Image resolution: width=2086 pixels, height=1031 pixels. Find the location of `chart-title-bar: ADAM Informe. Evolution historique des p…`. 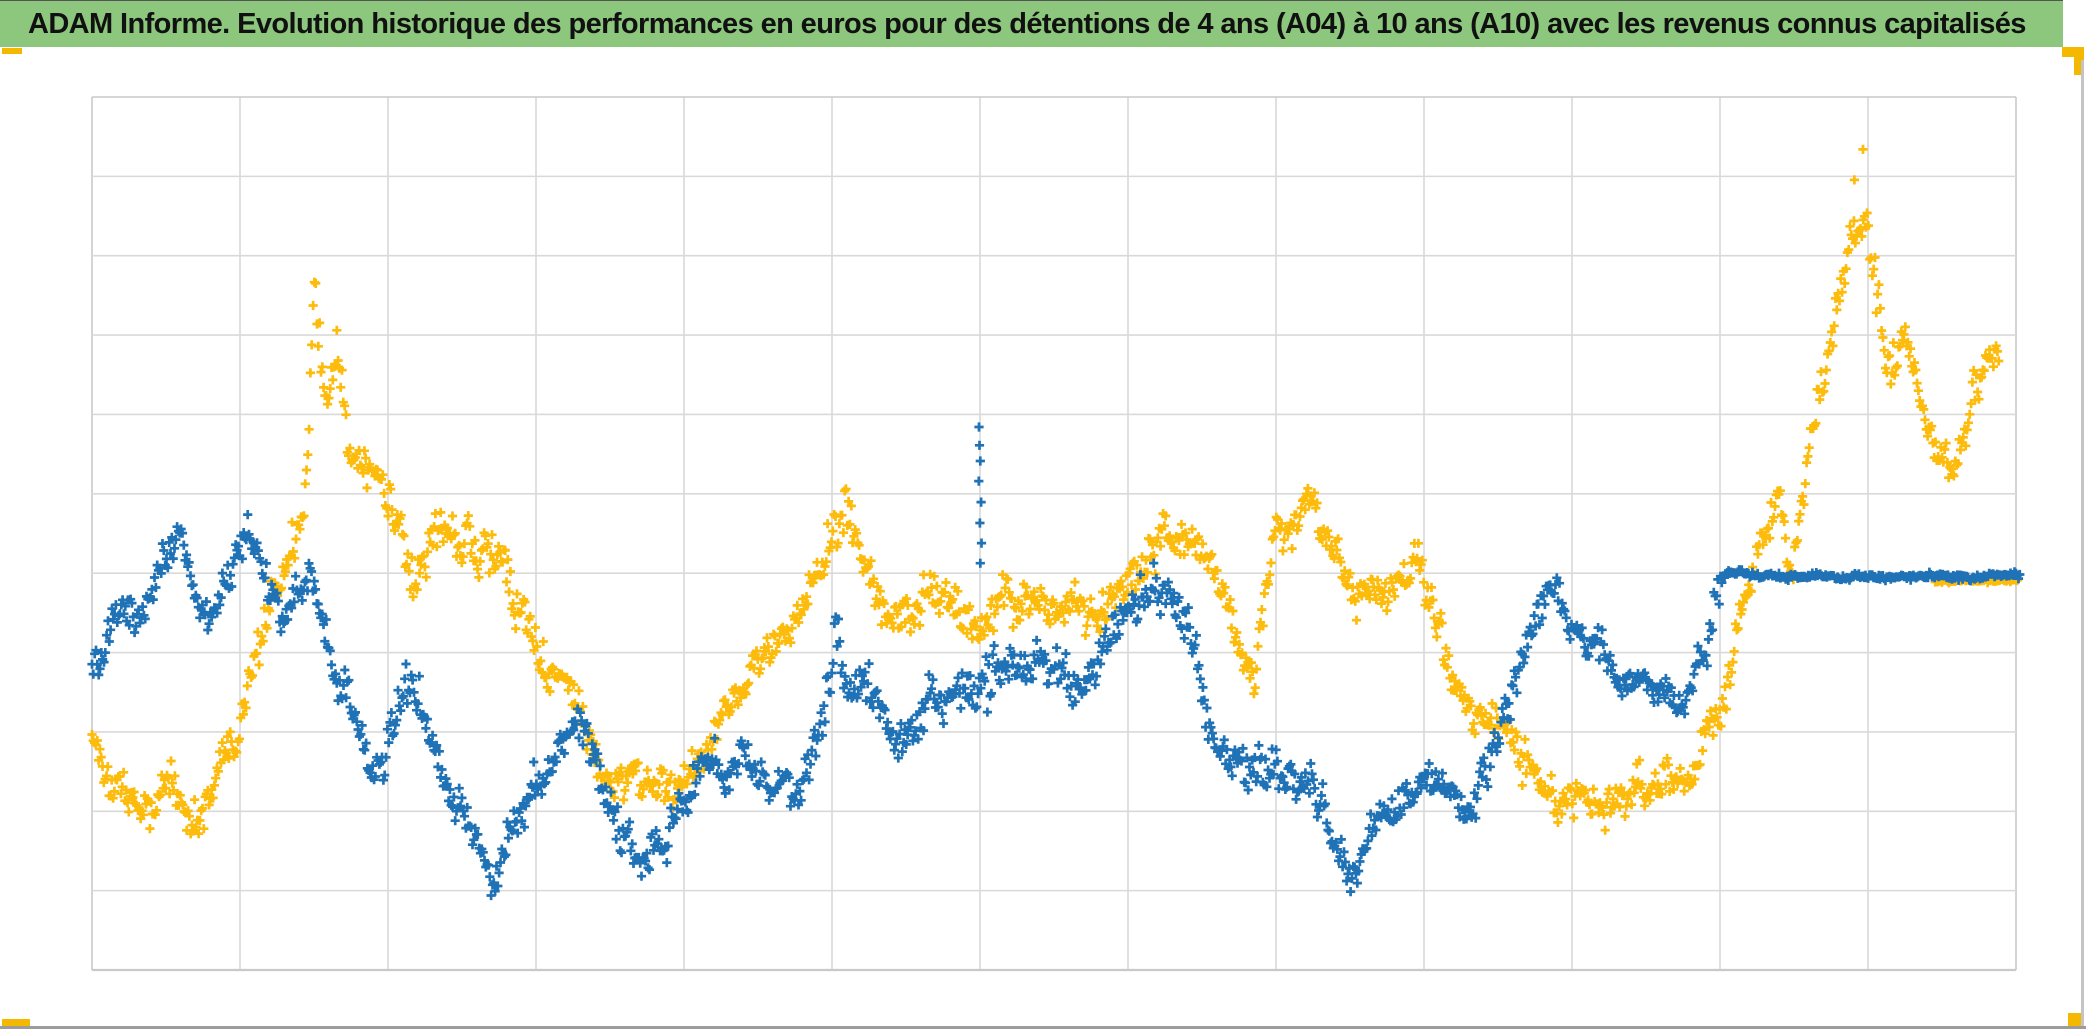

chart-title-bar: ADAM Informe. Evolution historique des p… is located at coordinates (1031, 23).